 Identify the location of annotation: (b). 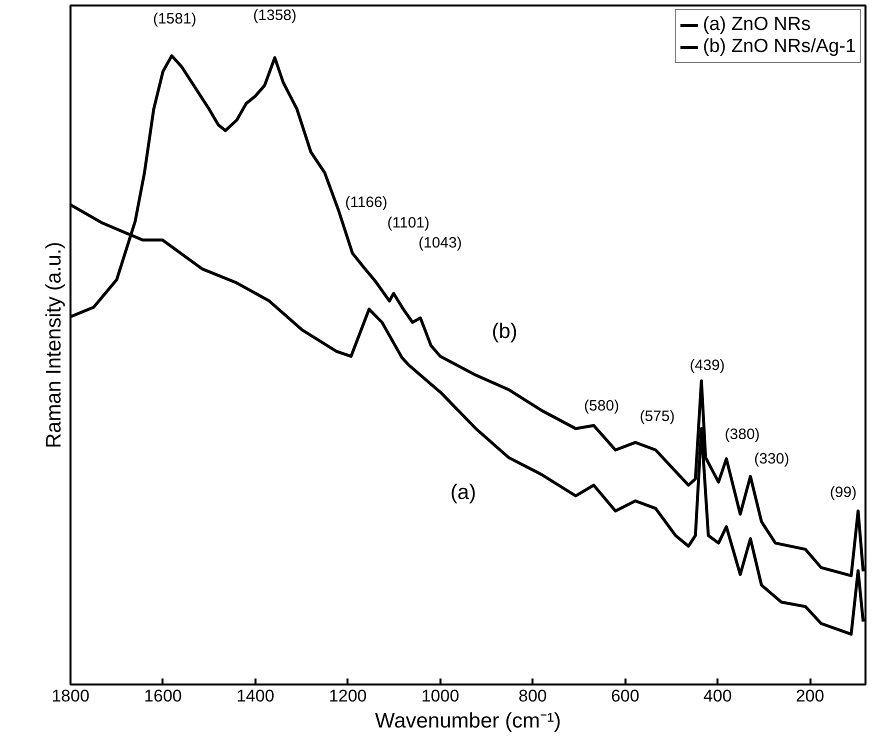
(505, 331).